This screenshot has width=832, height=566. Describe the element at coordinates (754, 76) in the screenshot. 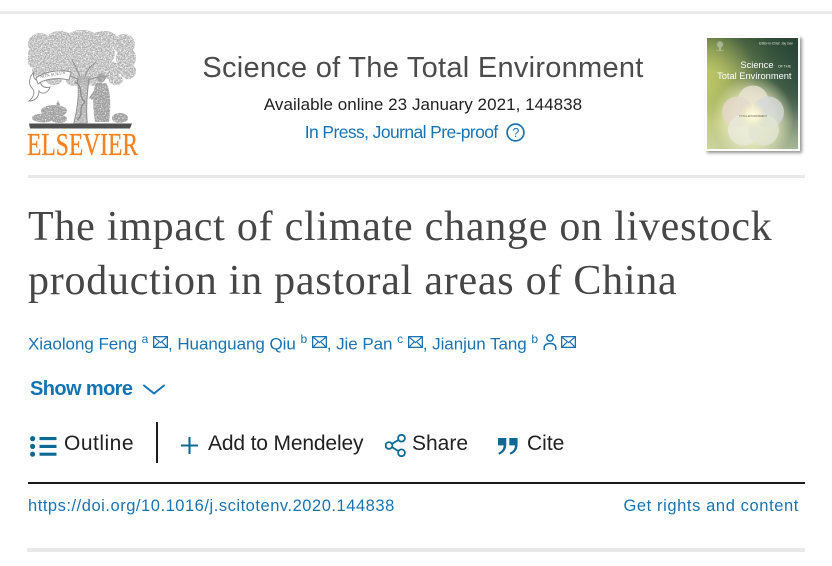

I see `svg-text: Total Environment` at that location.